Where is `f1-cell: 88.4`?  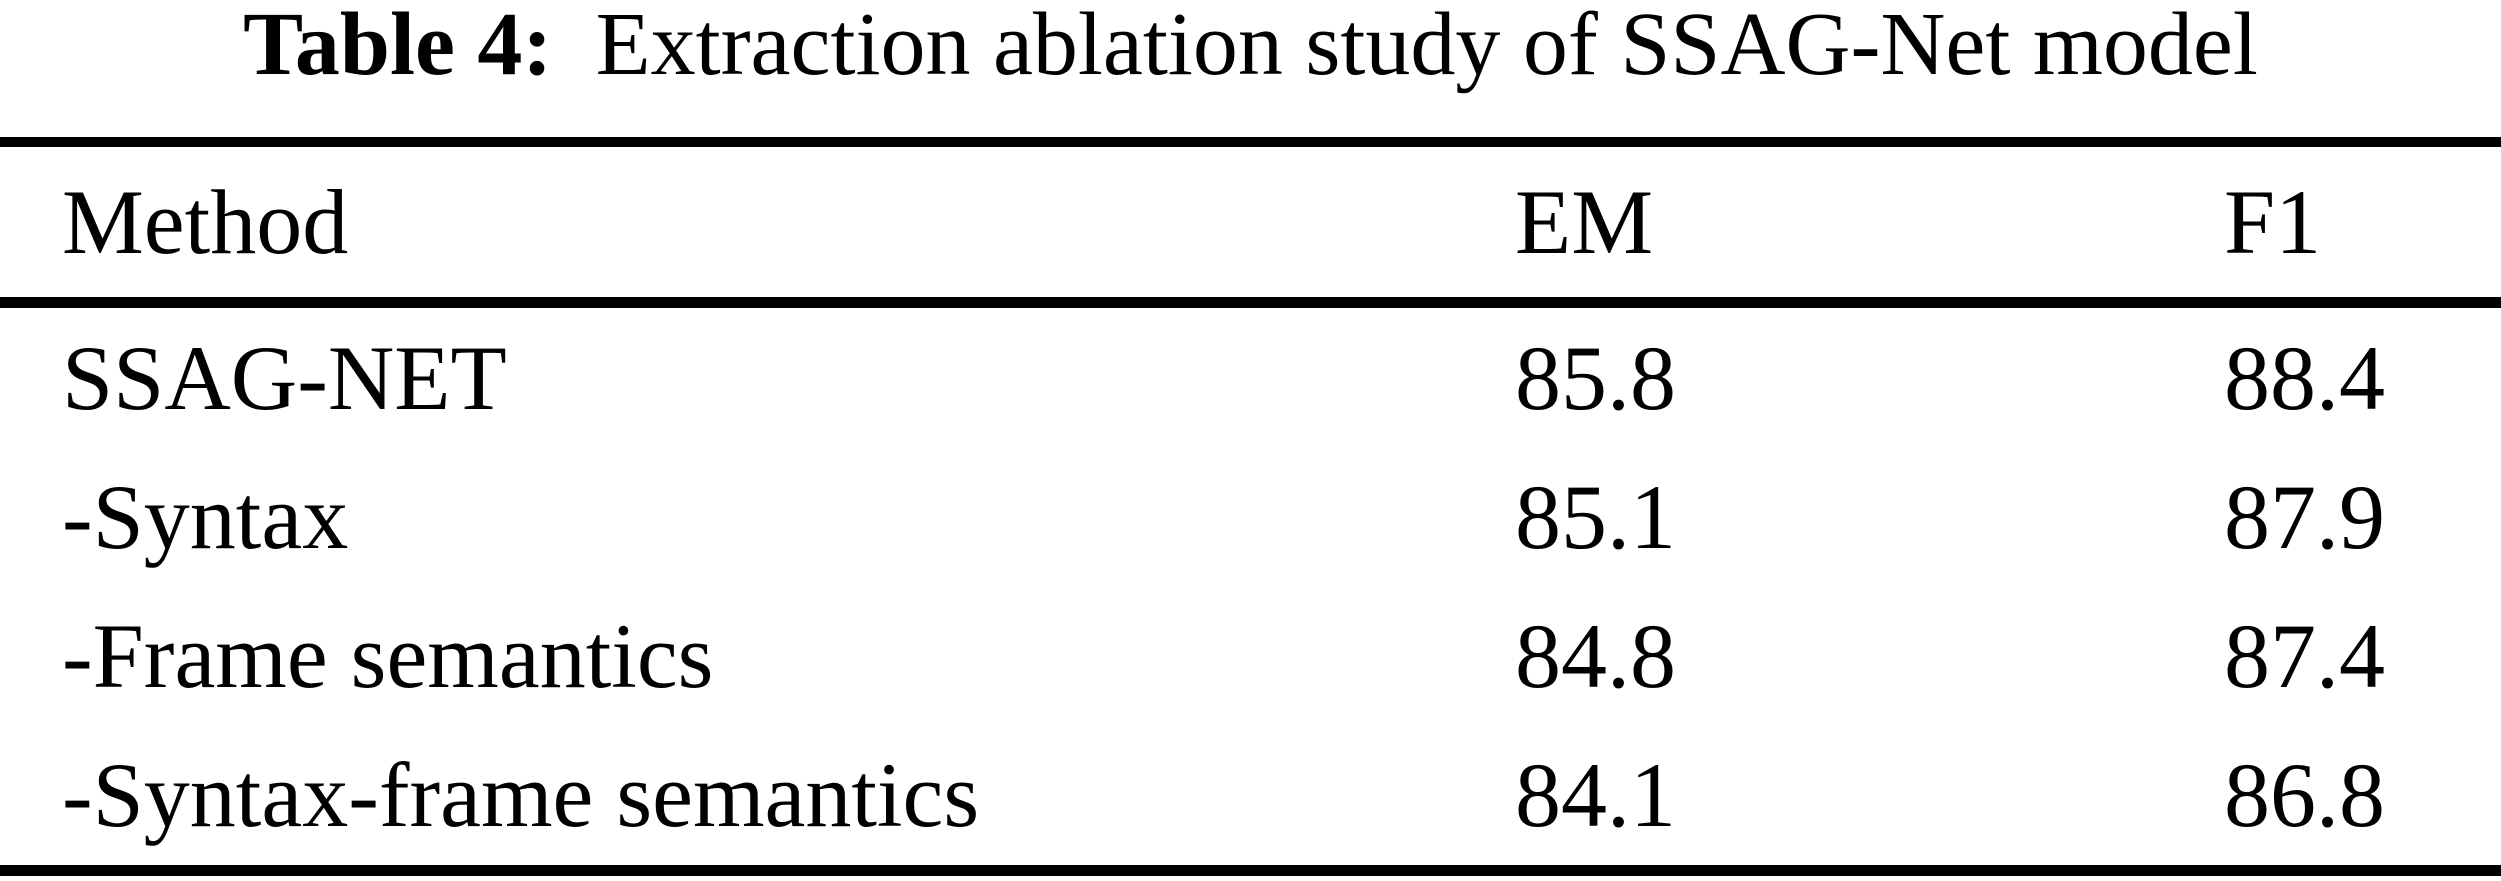 f1-cell: 88.4 is located at coordinates (2304, 377).